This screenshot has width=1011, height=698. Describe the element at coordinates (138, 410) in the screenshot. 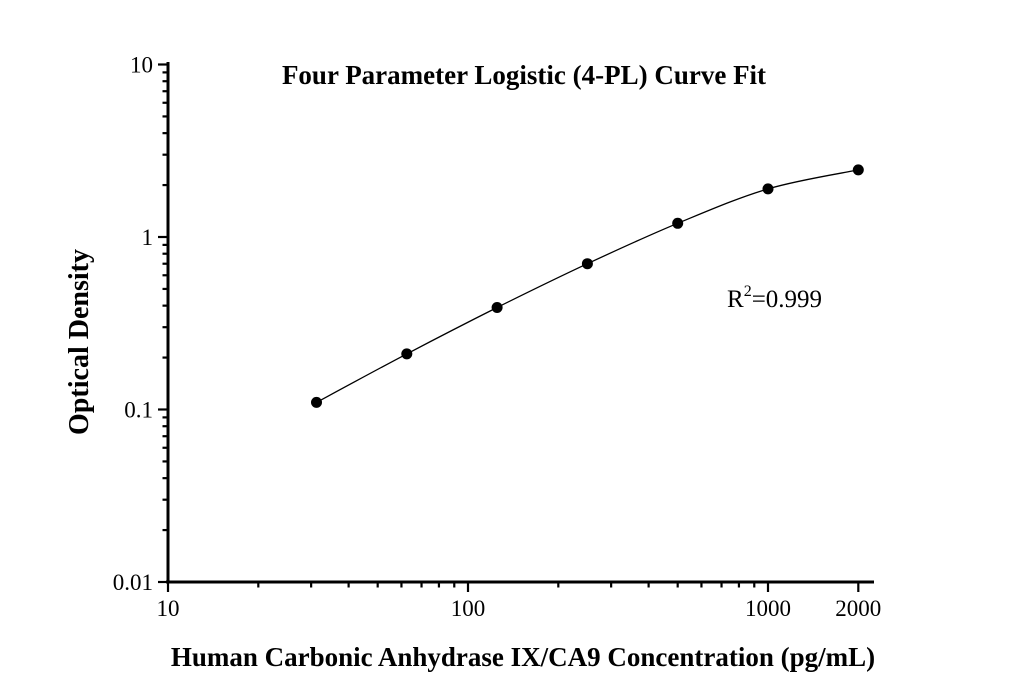

I see `y-tick-label: 0.1` at that location.